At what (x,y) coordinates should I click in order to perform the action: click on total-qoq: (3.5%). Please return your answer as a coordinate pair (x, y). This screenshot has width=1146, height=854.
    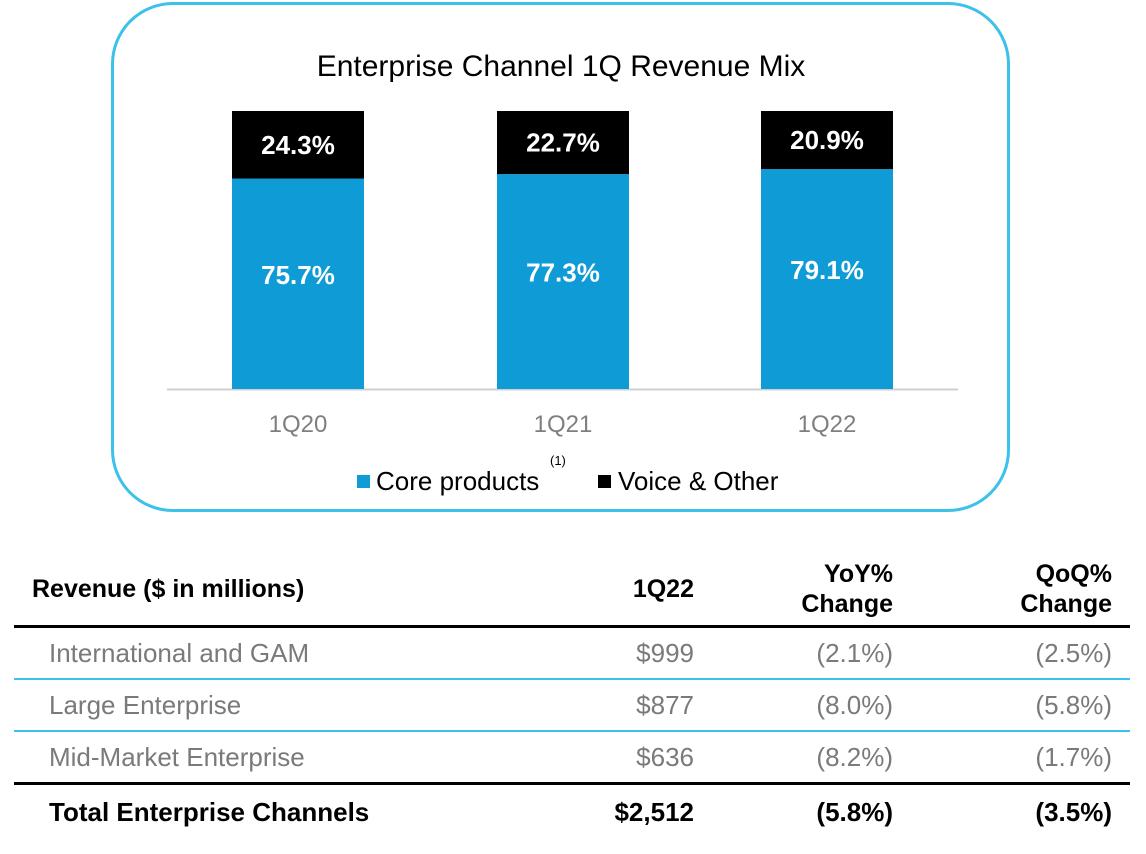
    Looking at the image, I should click on (1073, 811).